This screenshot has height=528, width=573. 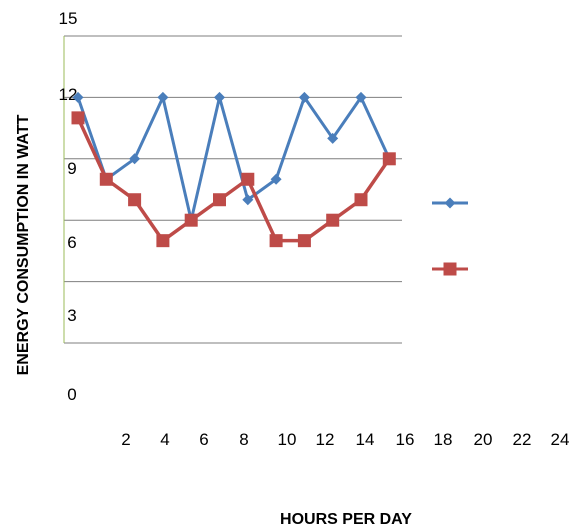 What do you see at coordinates (203, 439) in the screenshot?
I see `x-tick-label: 6` at bounding box center [203, 439].